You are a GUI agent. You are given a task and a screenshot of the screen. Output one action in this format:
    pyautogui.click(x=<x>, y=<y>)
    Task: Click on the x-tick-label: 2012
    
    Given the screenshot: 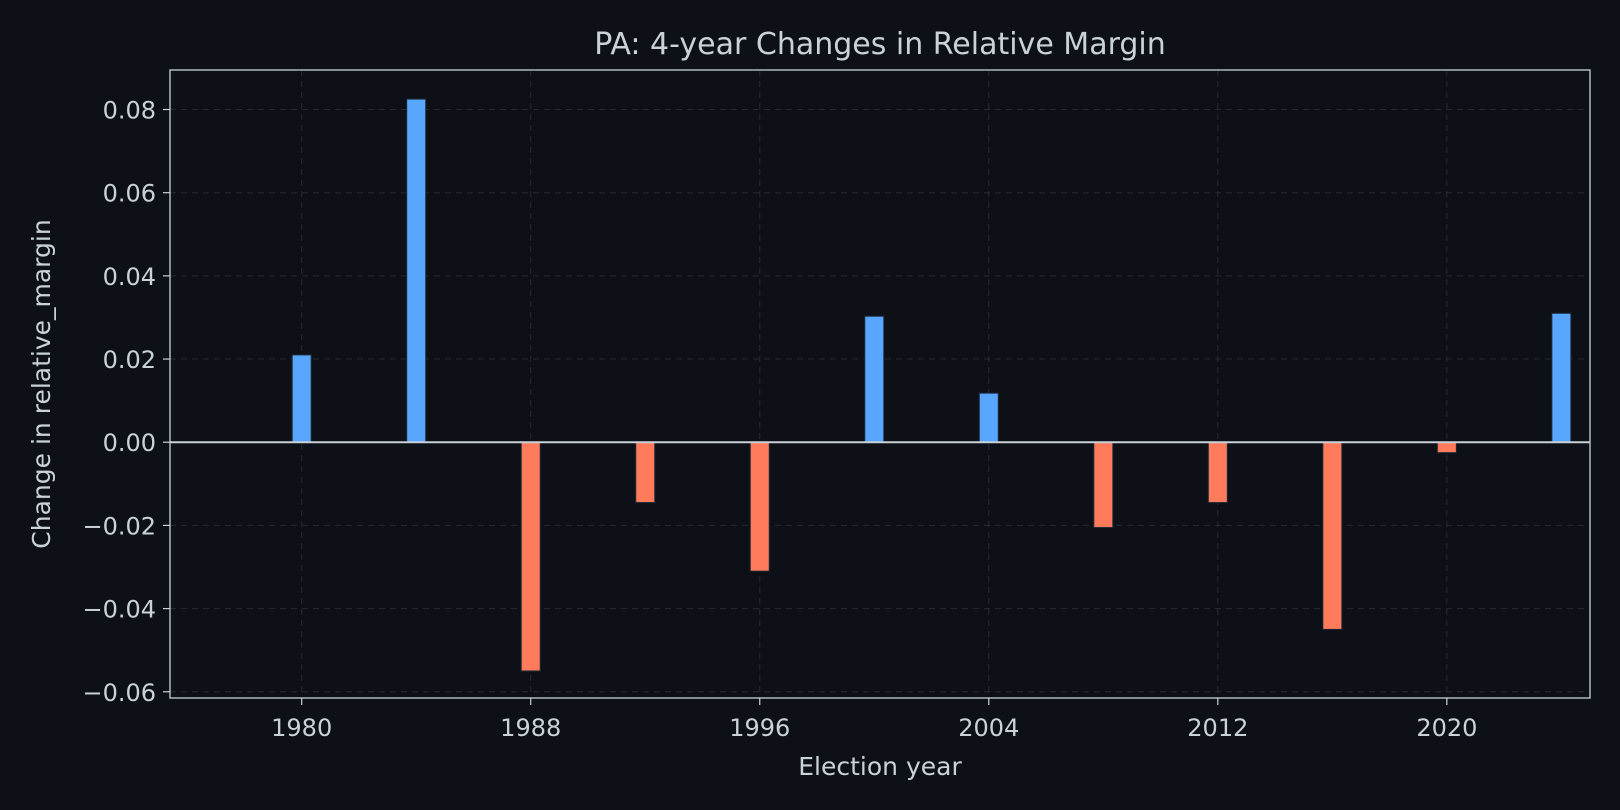 What is the action you would take?
    pyautogui.click(x=1217, y=728)
    